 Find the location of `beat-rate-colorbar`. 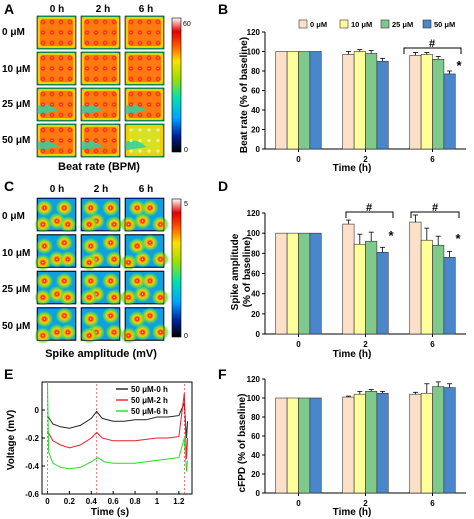

beat-rate-colorbar is located at coordinates (176, 85).